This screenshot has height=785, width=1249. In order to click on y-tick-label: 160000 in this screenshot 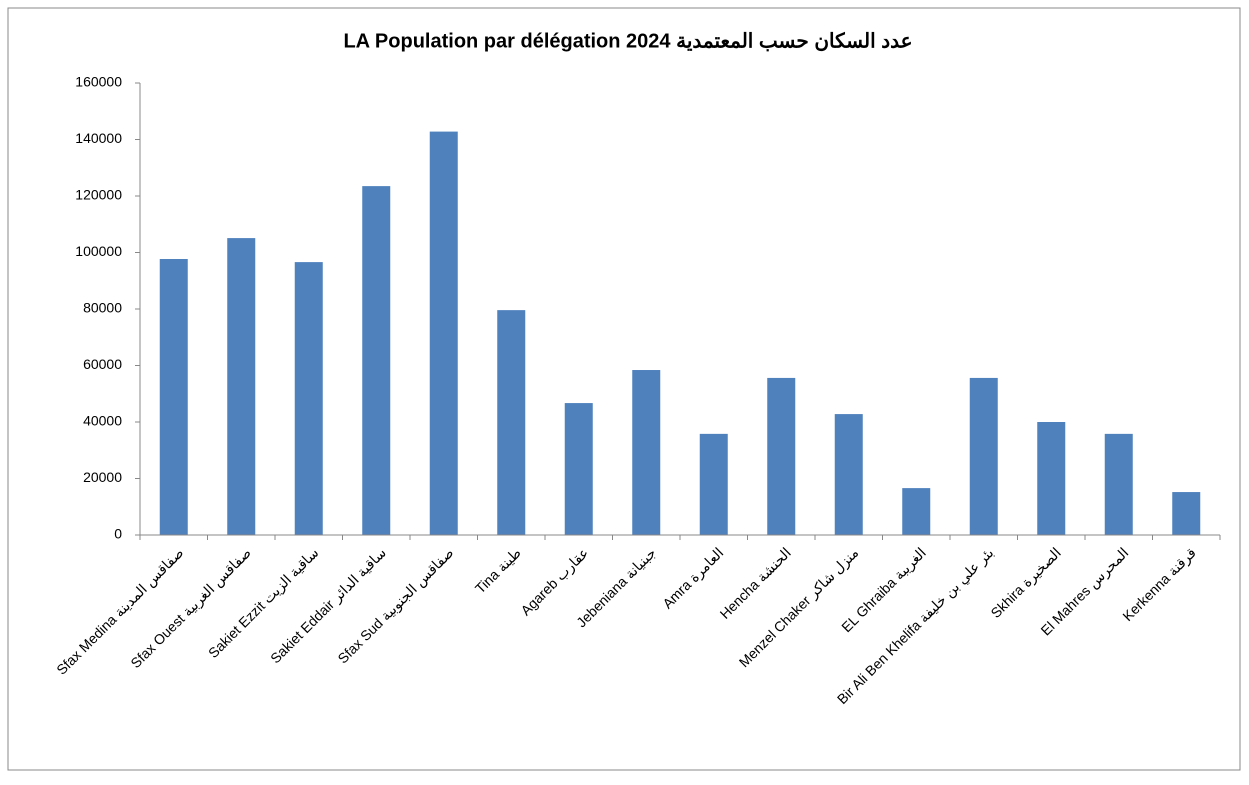, I will do `click(98, 82)`.